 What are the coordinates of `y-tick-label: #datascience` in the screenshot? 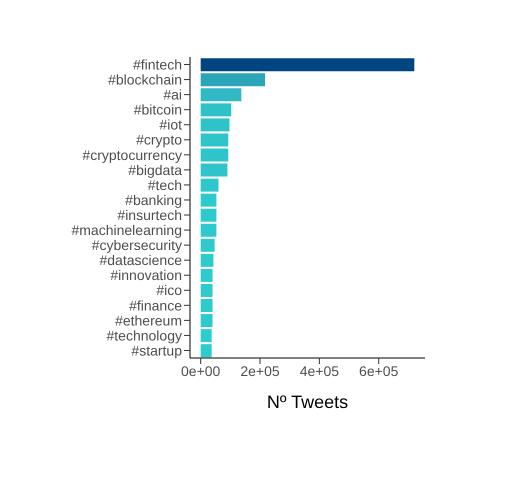 It's located at (140, 260).